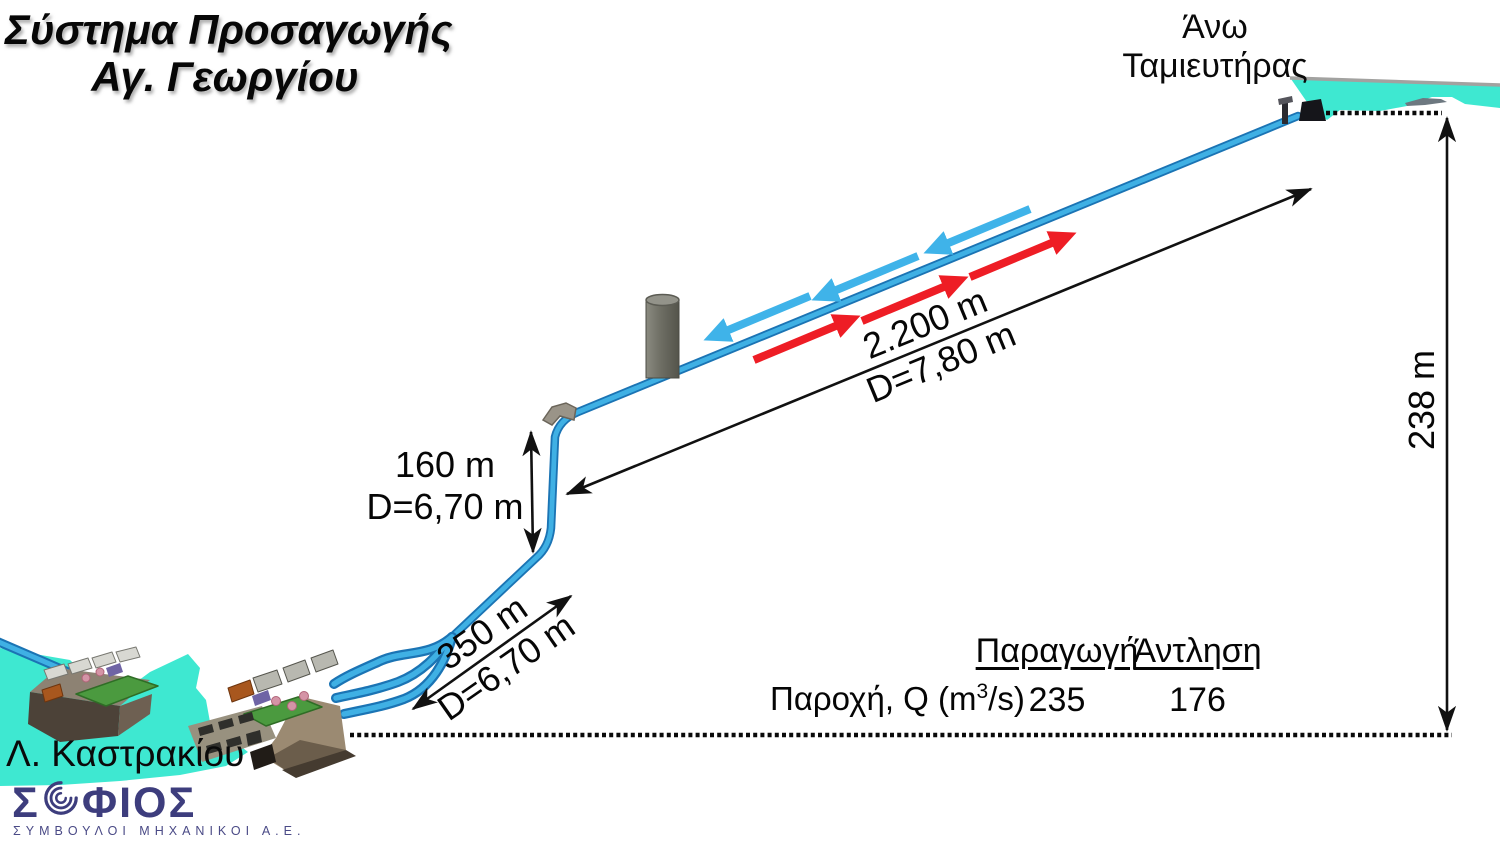 The height and width of the screenshot is (844, 1500). Describe the element at coordinates (1302, 110) in the screenshot. I see `intake-structure` at that location.